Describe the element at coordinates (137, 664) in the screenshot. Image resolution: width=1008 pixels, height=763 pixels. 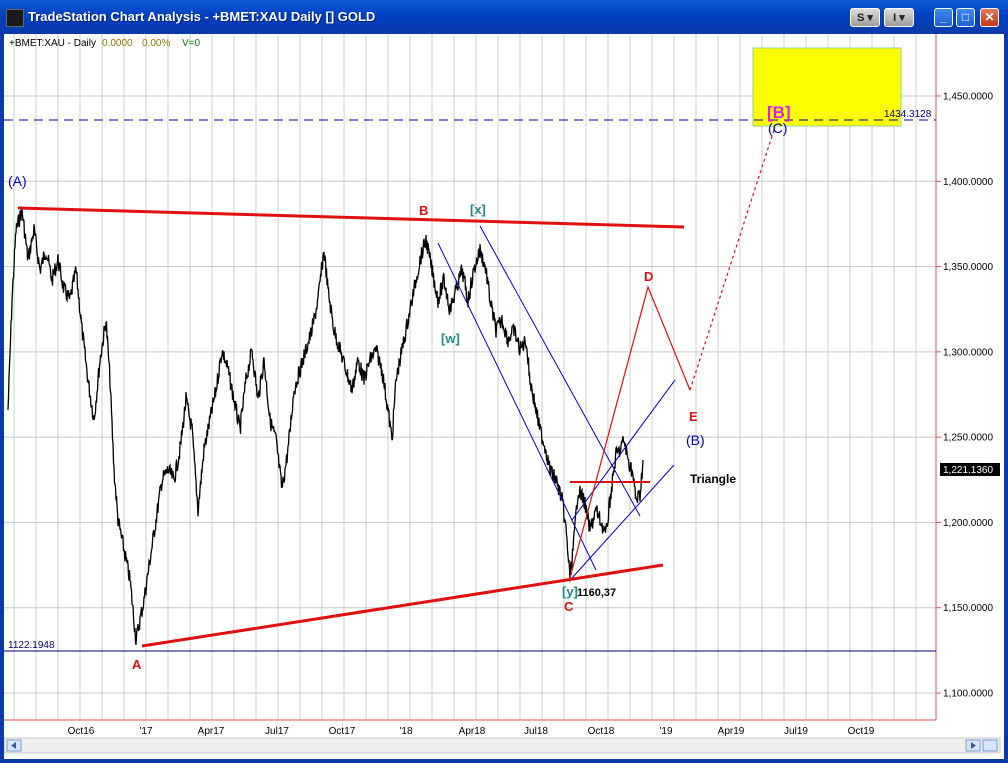
I see `wave-label-A: A` at that location.